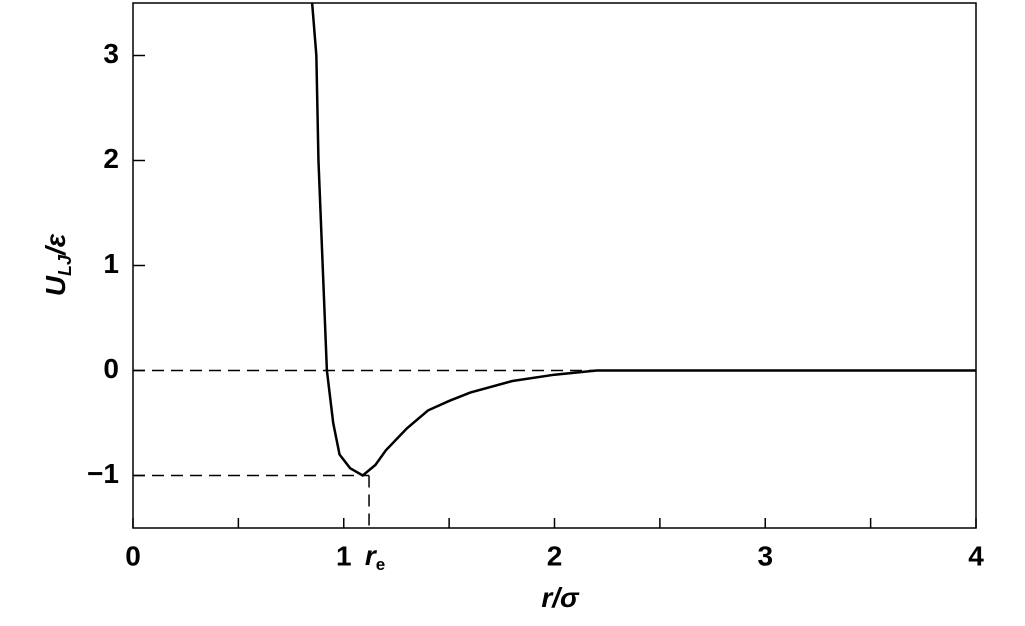 This screenshot has height=626, width=1025. What do you see at coordinates (55, 245) in the screenshot?
I see `y-axis-label-rest: /ε` at bounding box center [55, 245].